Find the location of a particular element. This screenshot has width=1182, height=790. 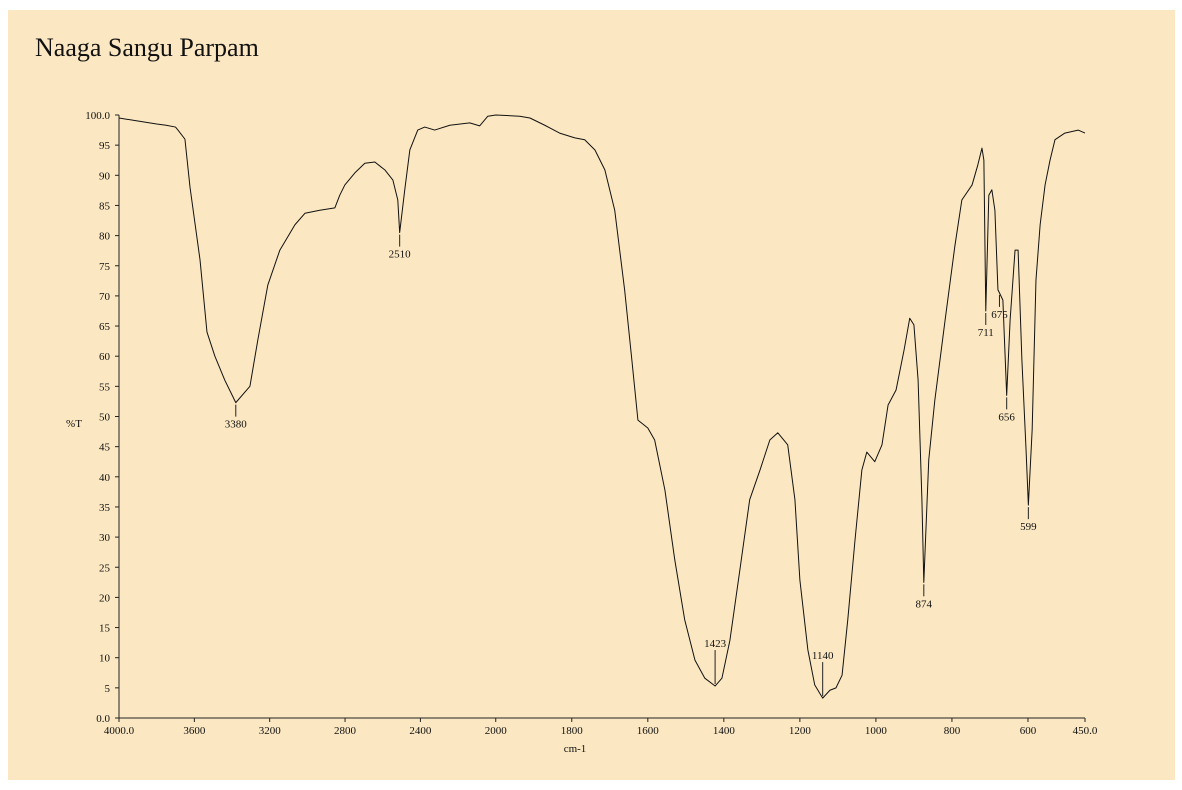

x-tick-label: 800 is located at coordinates (952, 731).